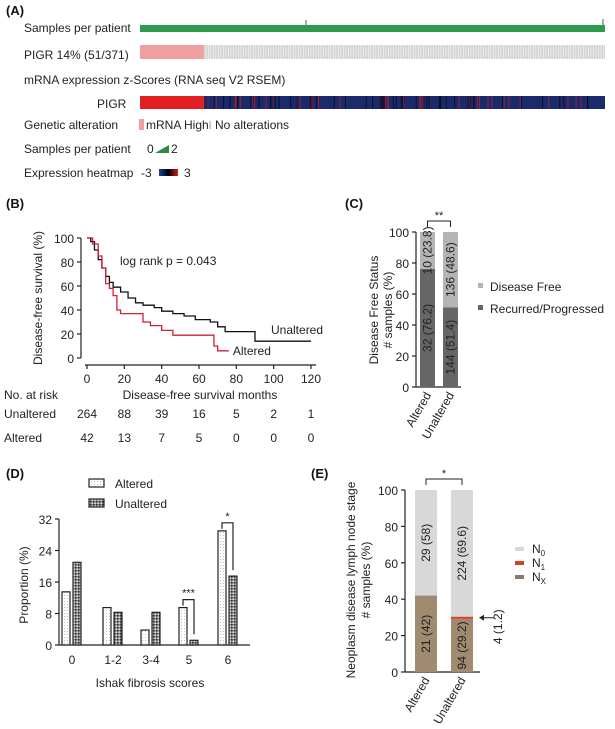  Describe the element at coordinates (151, 660) in the screenshot. I see `d-x-tick-label: 3-4` at that location.